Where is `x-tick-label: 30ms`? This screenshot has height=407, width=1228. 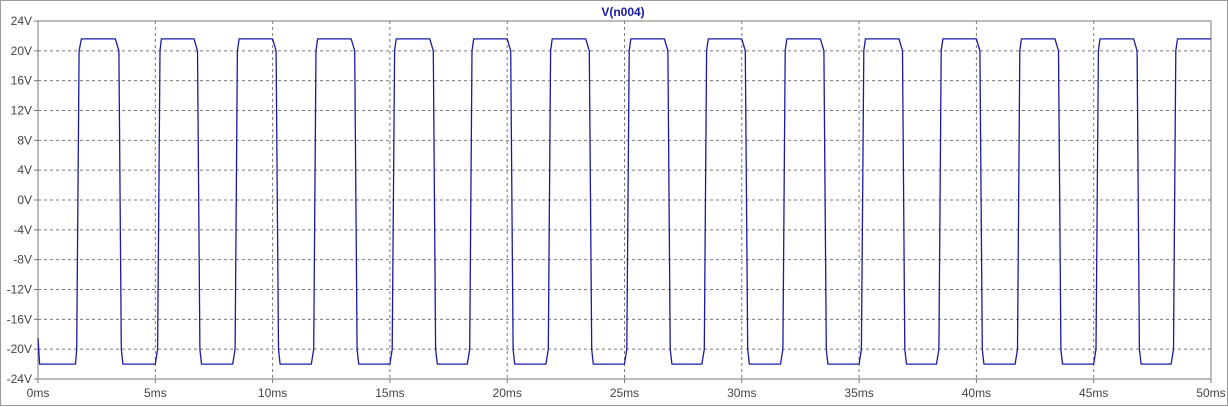 x-tick-label: 30ms is located at coordinates (741, 393).